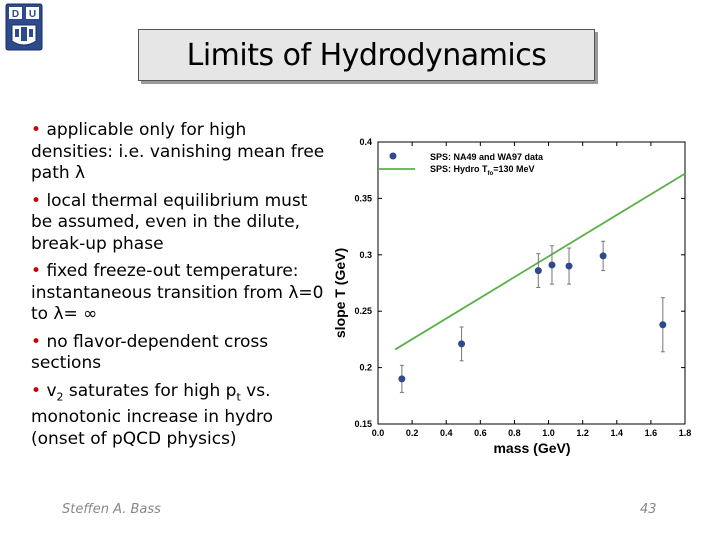 This screenshot has height=540, width=720. I want to click on x-tick-label: 0.6, so click(480, 433).